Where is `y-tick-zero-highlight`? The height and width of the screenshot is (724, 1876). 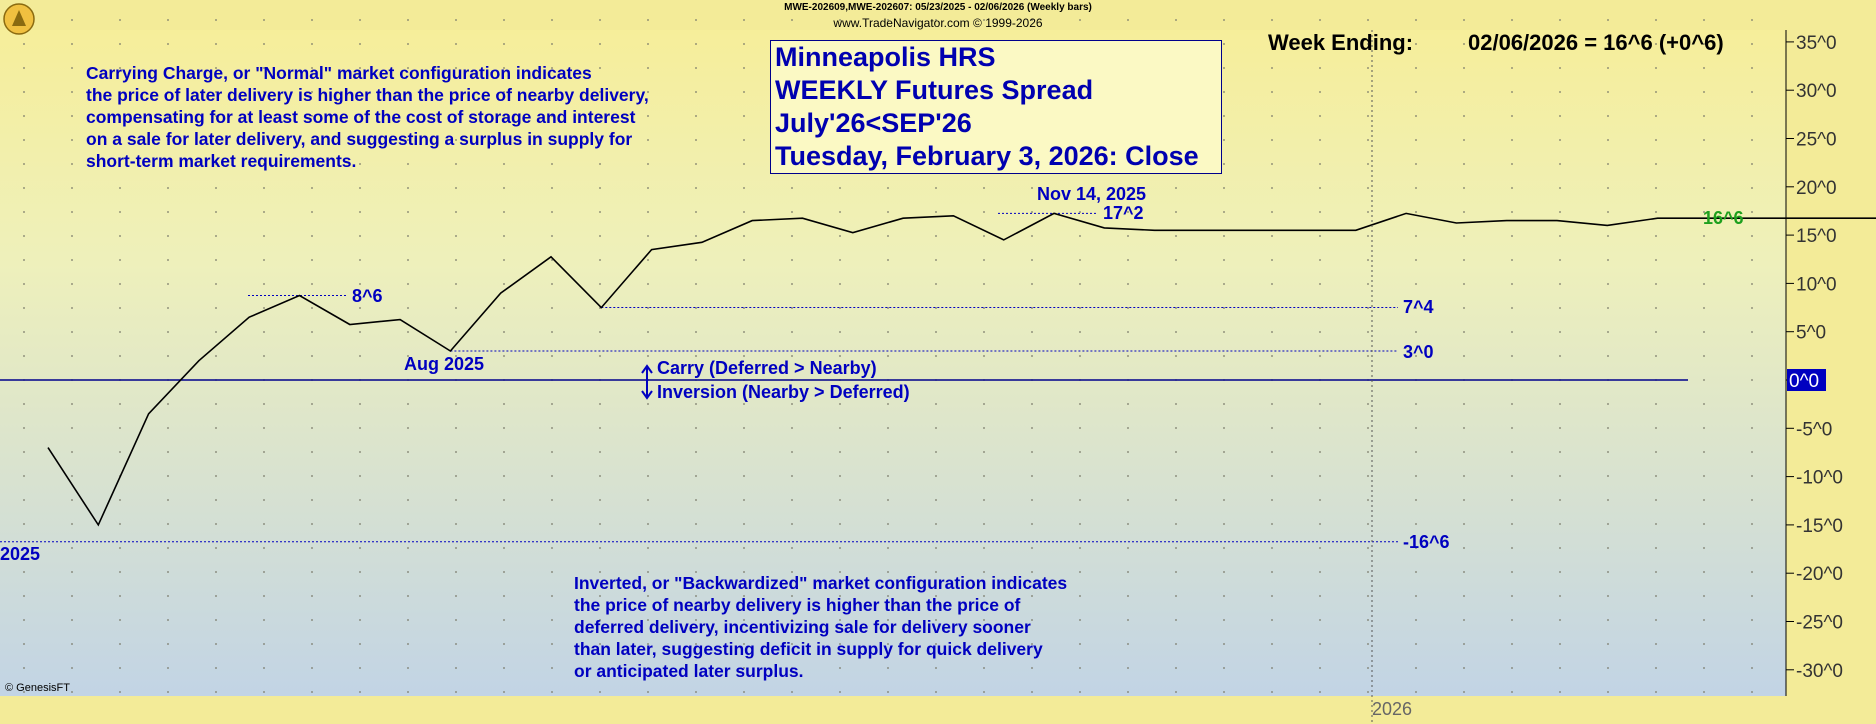 y-tick-zero-highlight is located at coordinates (1806, 380).